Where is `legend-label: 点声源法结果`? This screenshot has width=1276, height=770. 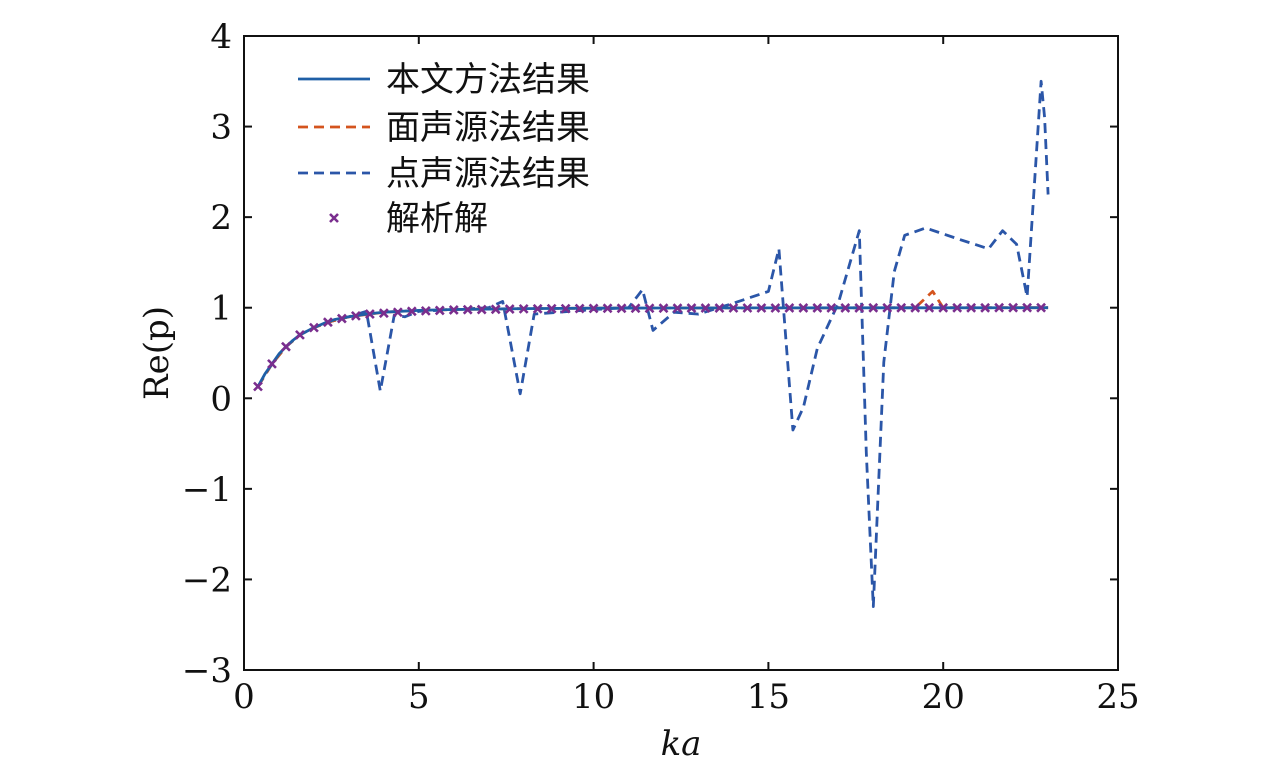
legend-label: 点声源法结果 is located at coordinates (488, 174).